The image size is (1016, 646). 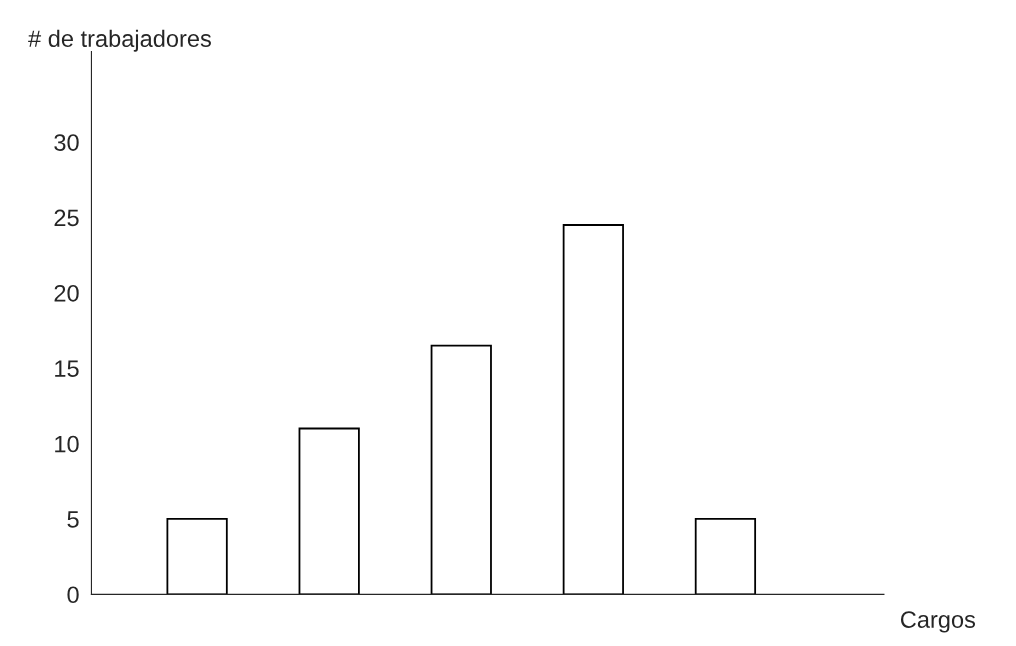 What do you see at coordinates (119, 40) in the screenshot?
I see `y-axis-title: # de trabajadores` at bounding box center [119, 40].